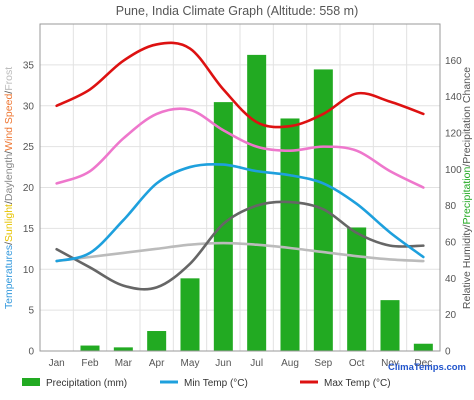  Describe the element at coordinates (241, 363) in the screenshot. I see `x-axis-ticks: Jan Feb Mar Apr May Jun Jul Aug Sep Oct Nov Dec` at that location.